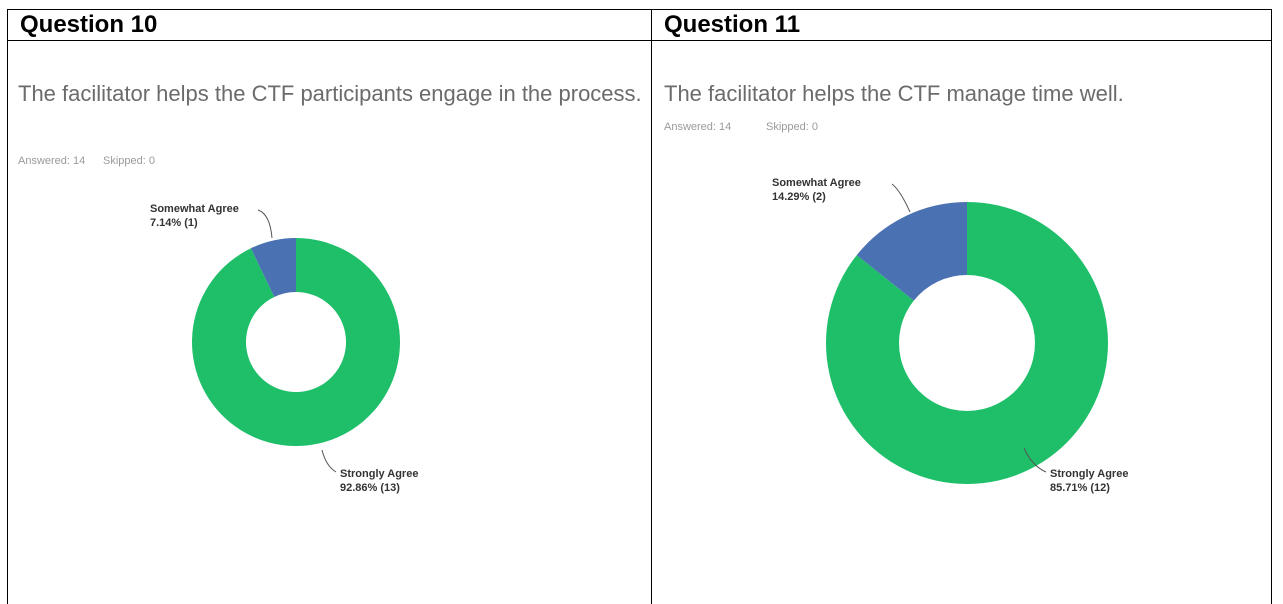 Image resolution: width=1283 pixels, height=604 pixels. What do you see at coordinates (1080, 488) in the screenshot?
I see `slice-value-label: 85.71% (12)` at bounding box center [1080, 488].